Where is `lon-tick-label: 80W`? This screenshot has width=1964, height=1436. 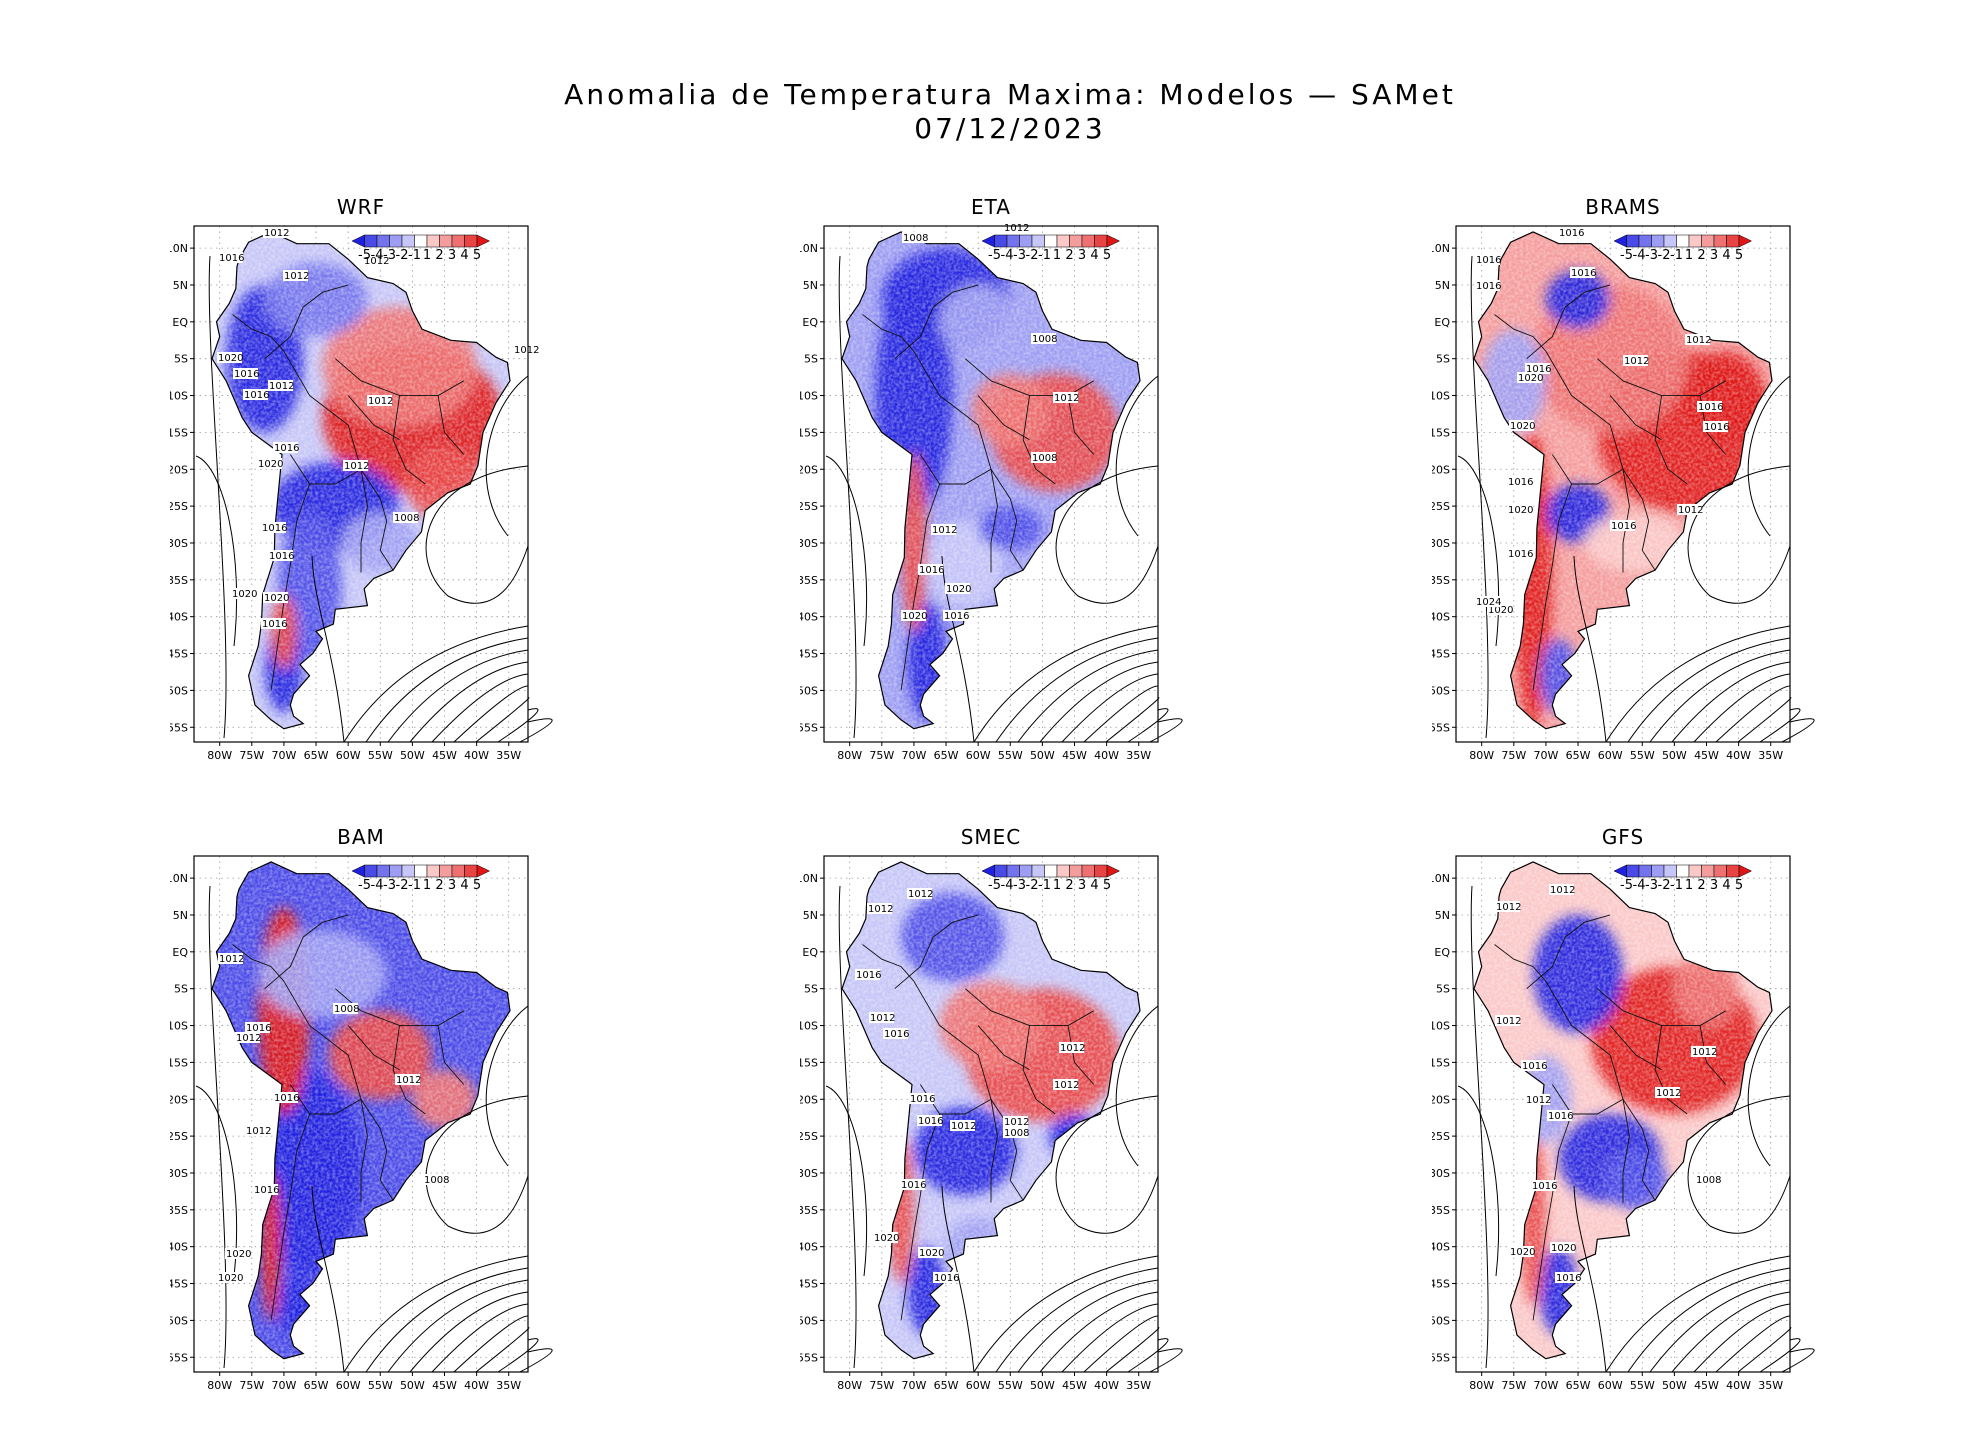
lon-tick-label: 80W is located at coordinates (219, 1385).